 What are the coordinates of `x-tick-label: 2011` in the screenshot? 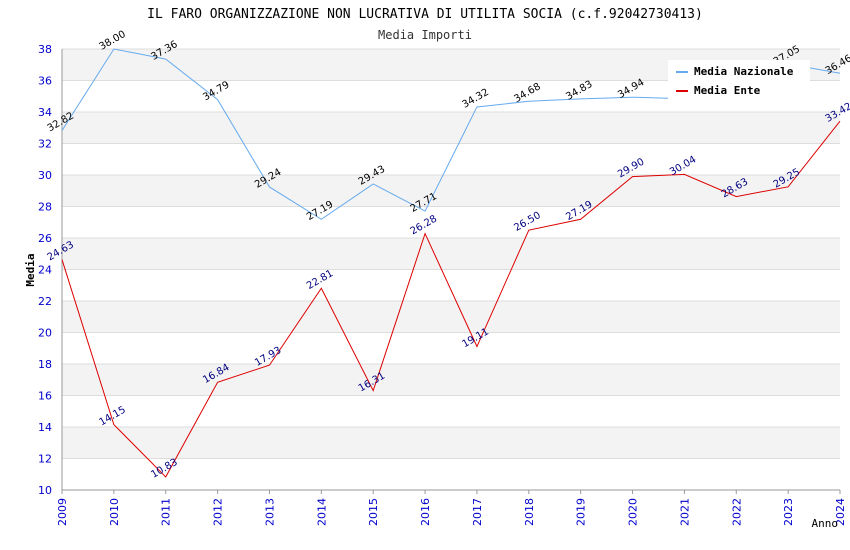 It's located at (166, 512).